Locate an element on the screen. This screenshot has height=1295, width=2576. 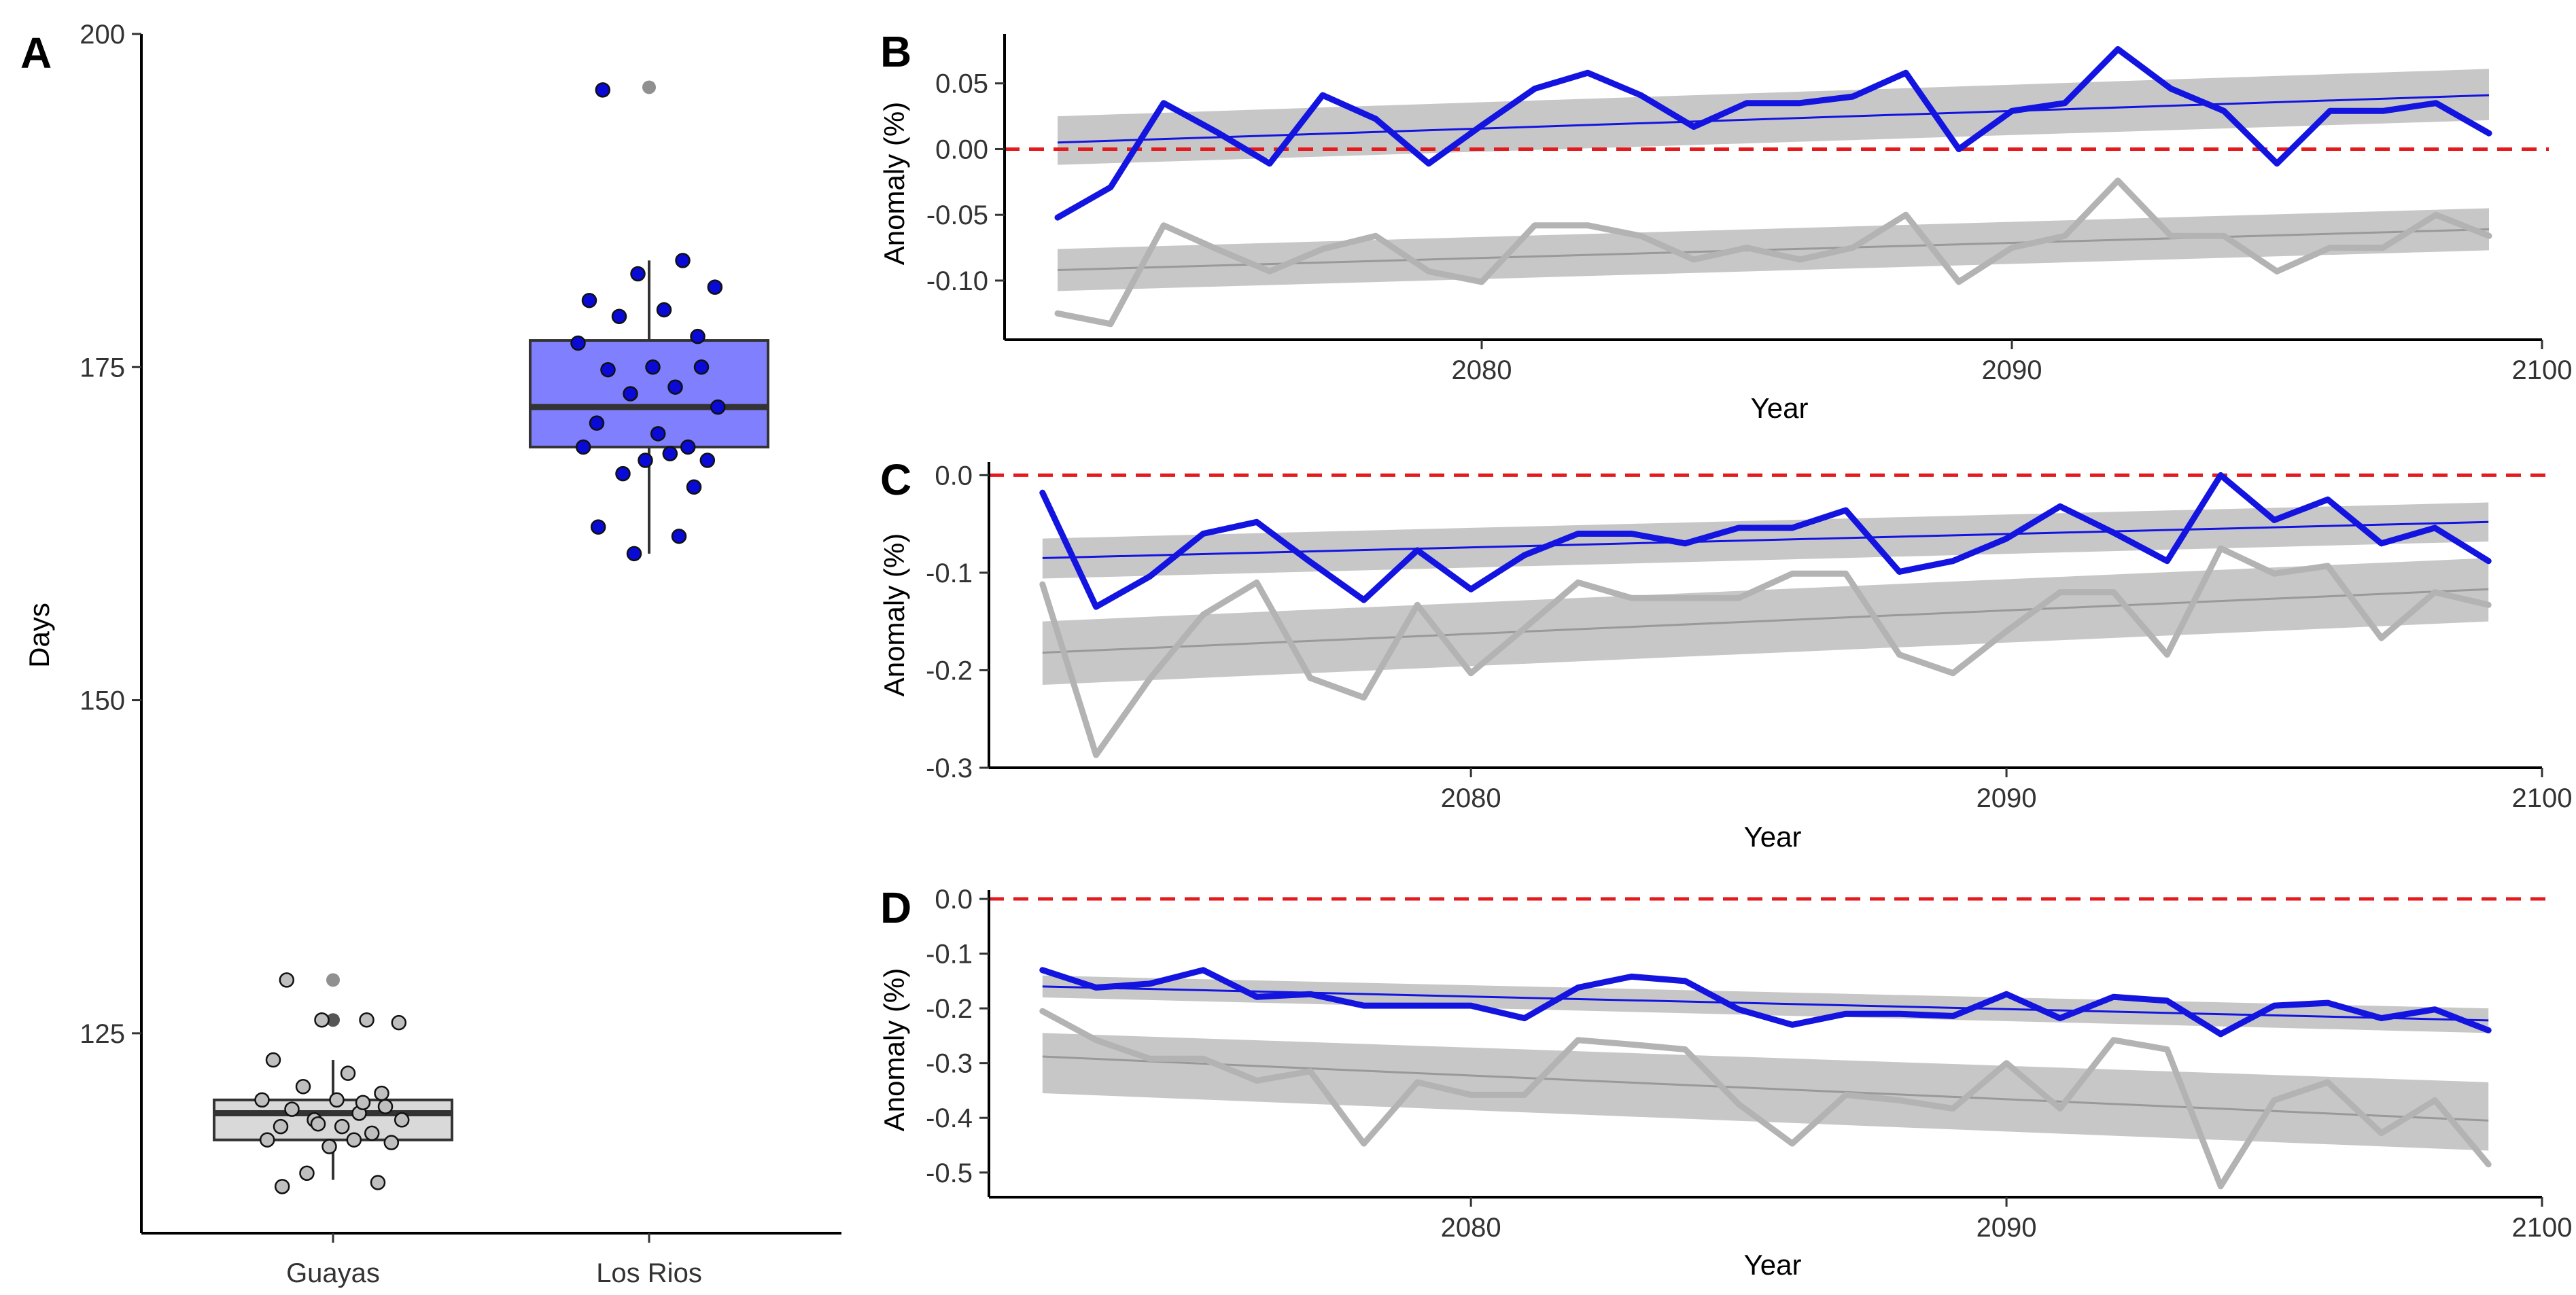
panel-a-xtick-label: Los Rios is located at coordinates (649, 1273).